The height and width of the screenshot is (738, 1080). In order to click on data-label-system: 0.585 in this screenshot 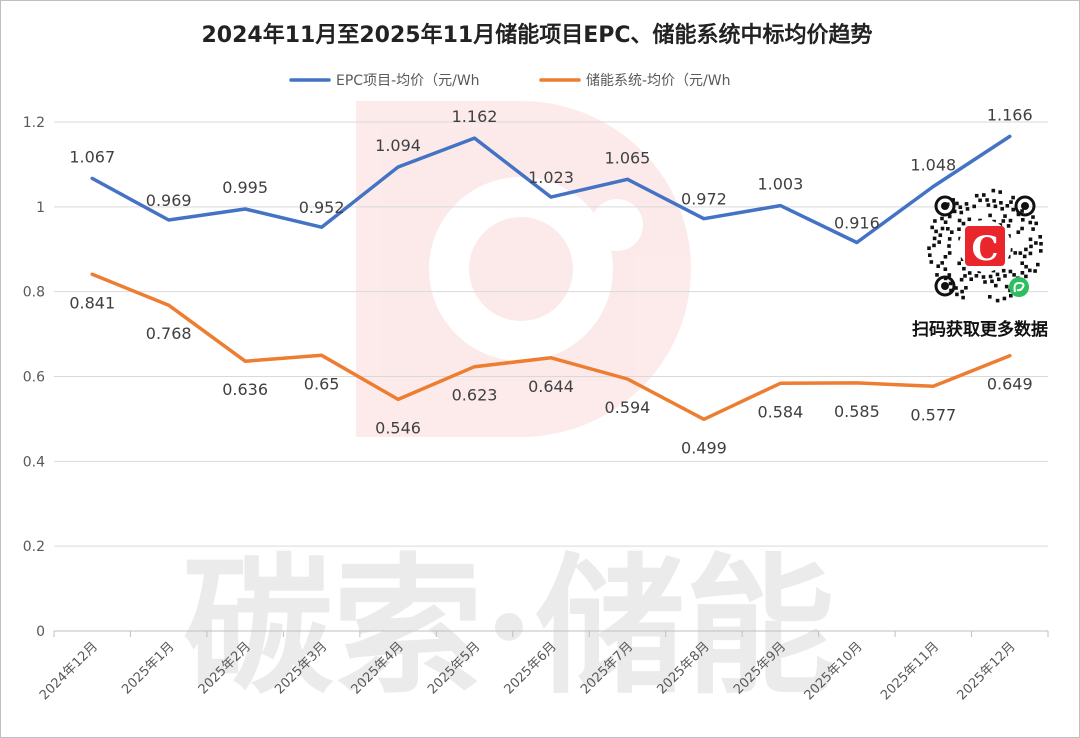, I will do `click(857, 411)`.